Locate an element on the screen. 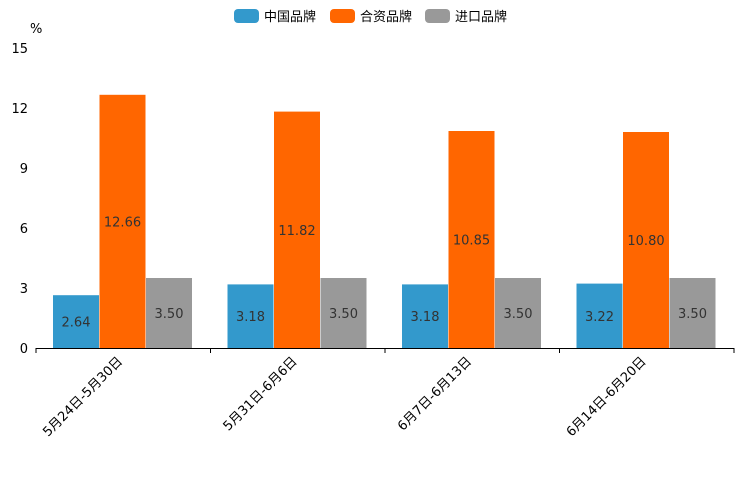 Image resolution: width=744 pixels, height=496 pixels. data-label: 11.82 is located at coordinates (296, 231).